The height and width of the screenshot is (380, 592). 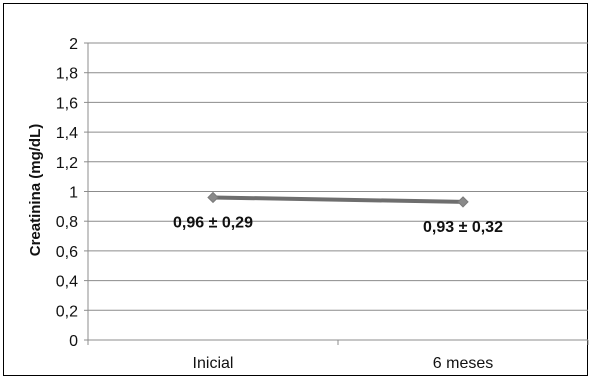 I want to click on y-tick-label: 0,4, so click(x=67, y=282).